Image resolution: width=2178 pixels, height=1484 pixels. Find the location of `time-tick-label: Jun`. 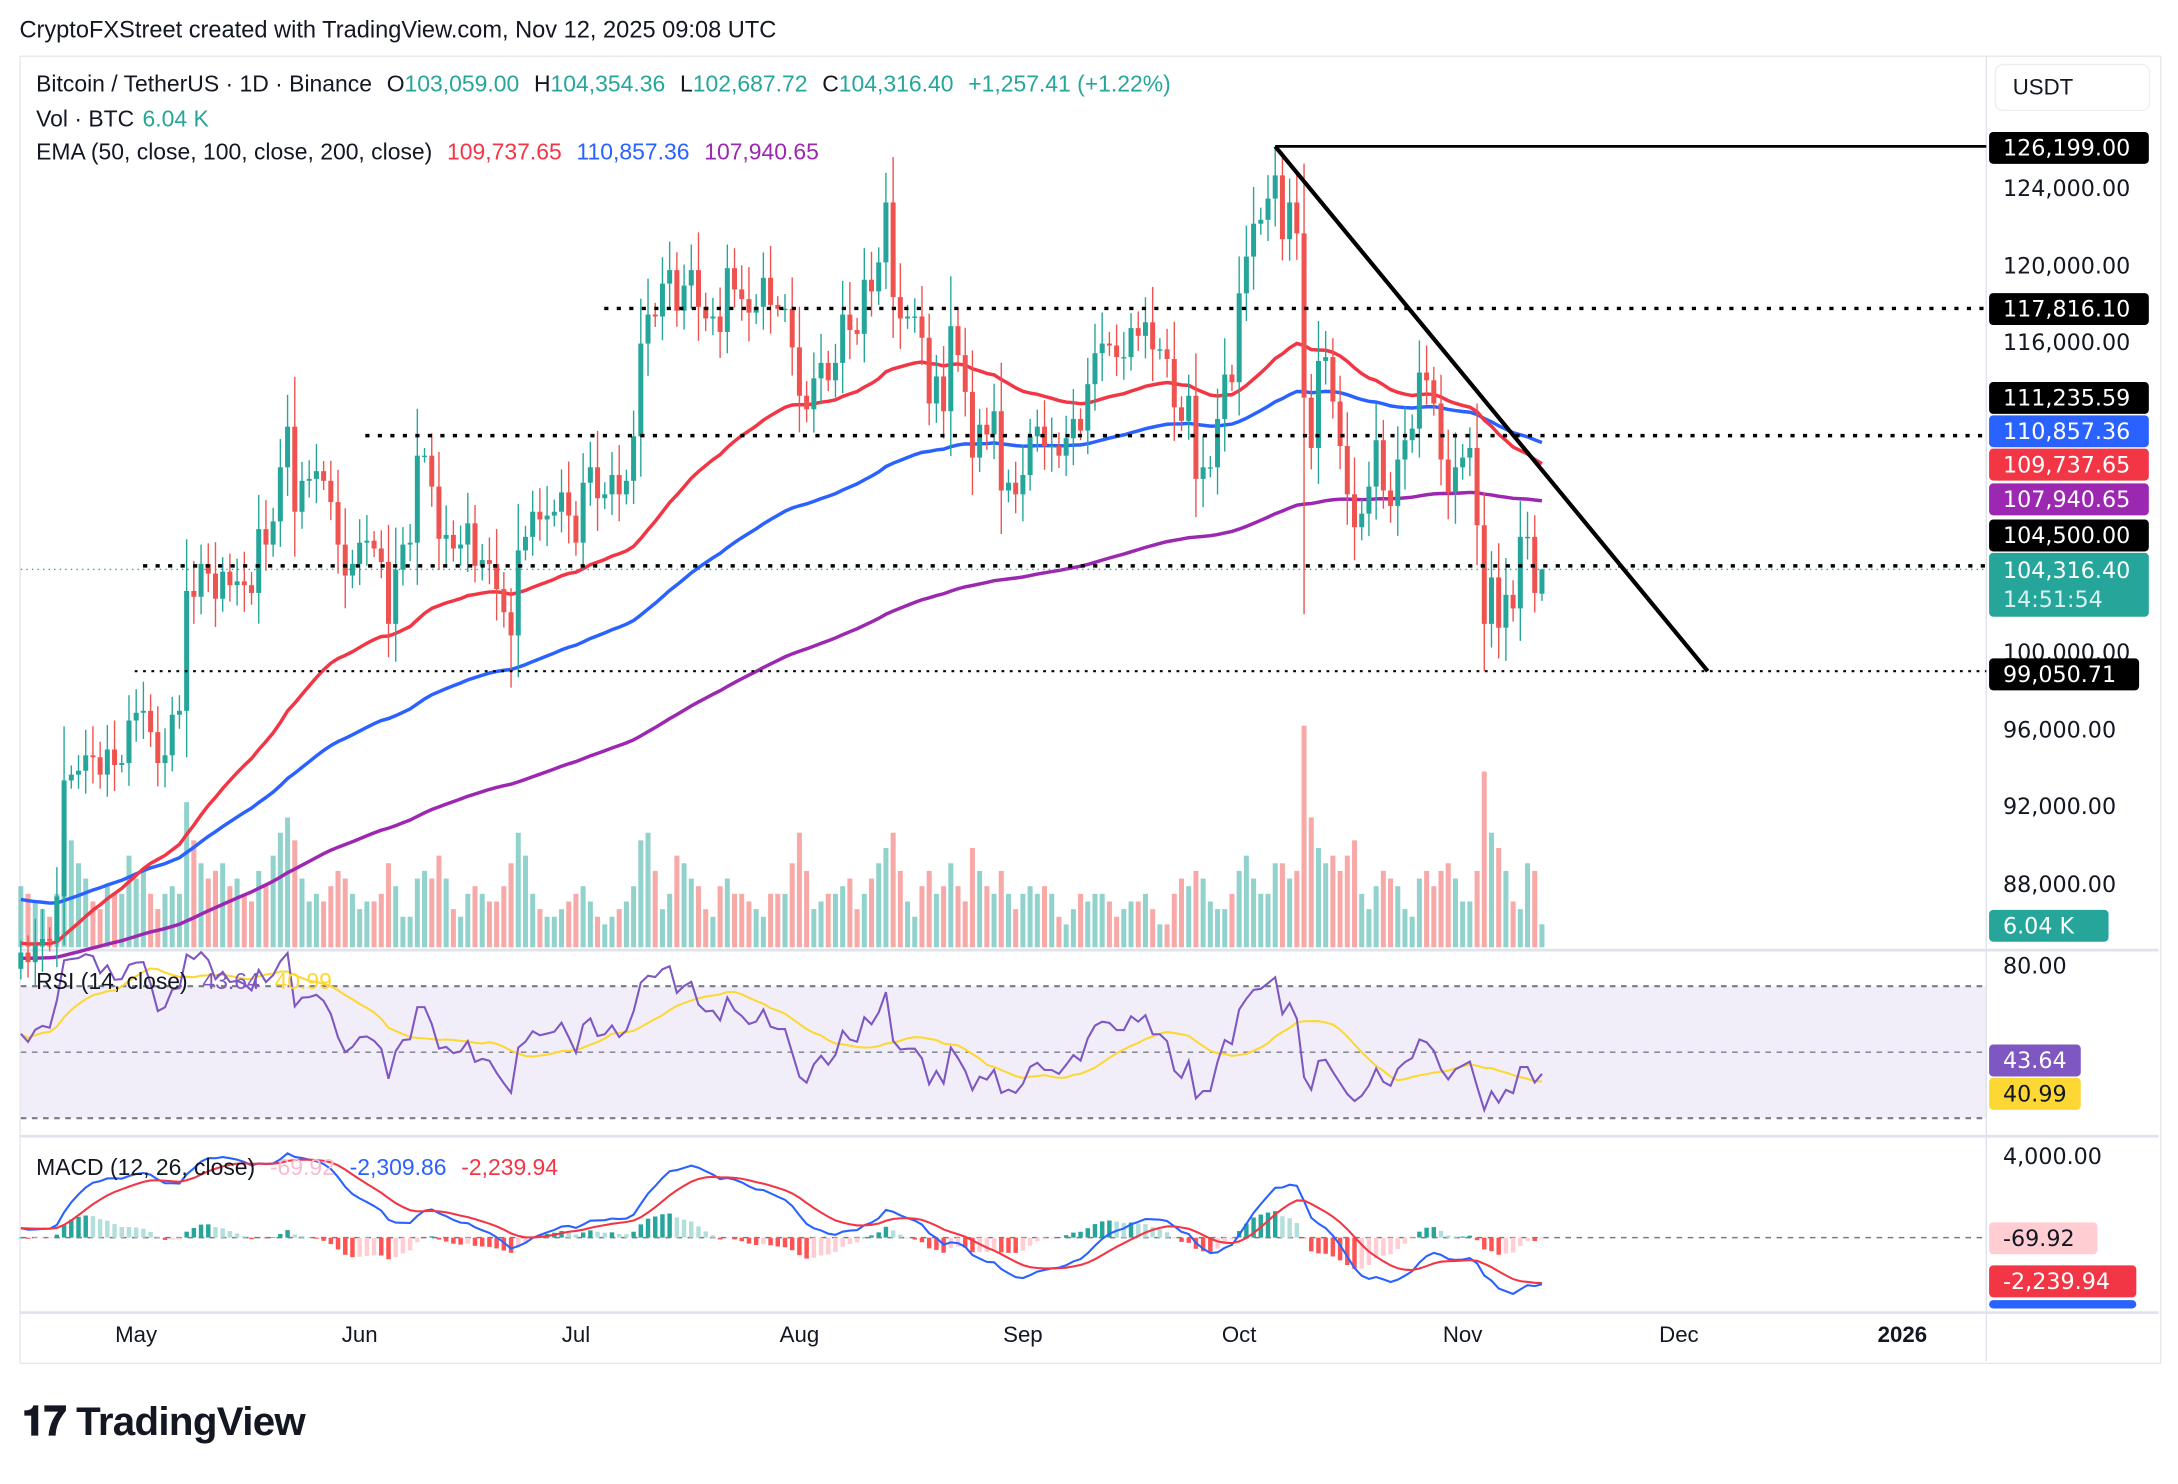

time-tick-label: Jun is located at coordinates (359, 1335).